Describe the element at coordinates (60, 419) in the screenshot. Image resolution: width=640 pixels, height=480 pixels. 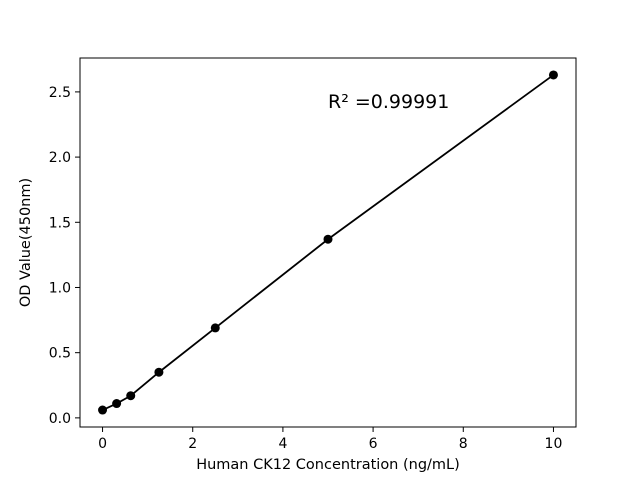
I see `y-tick-label: 0.0` at that location.